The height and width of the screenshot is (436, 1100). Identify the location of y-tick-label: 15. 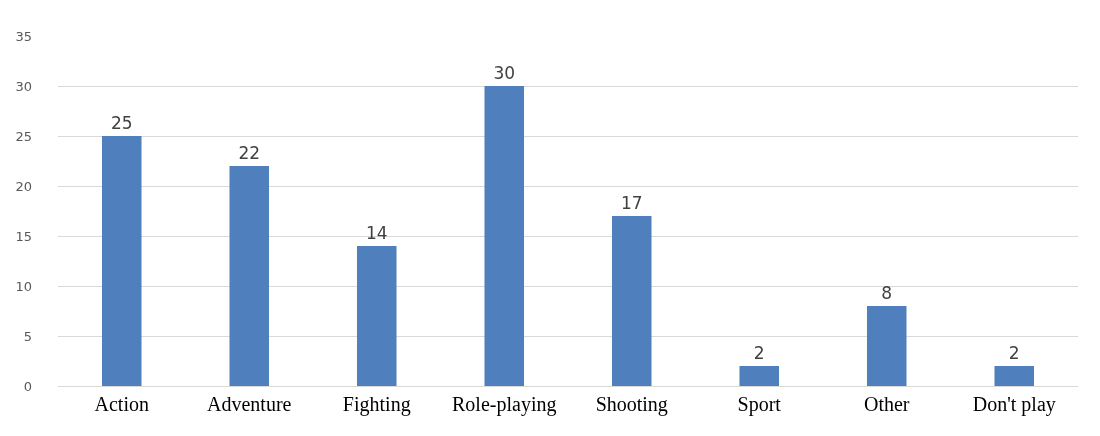
(23, 236).